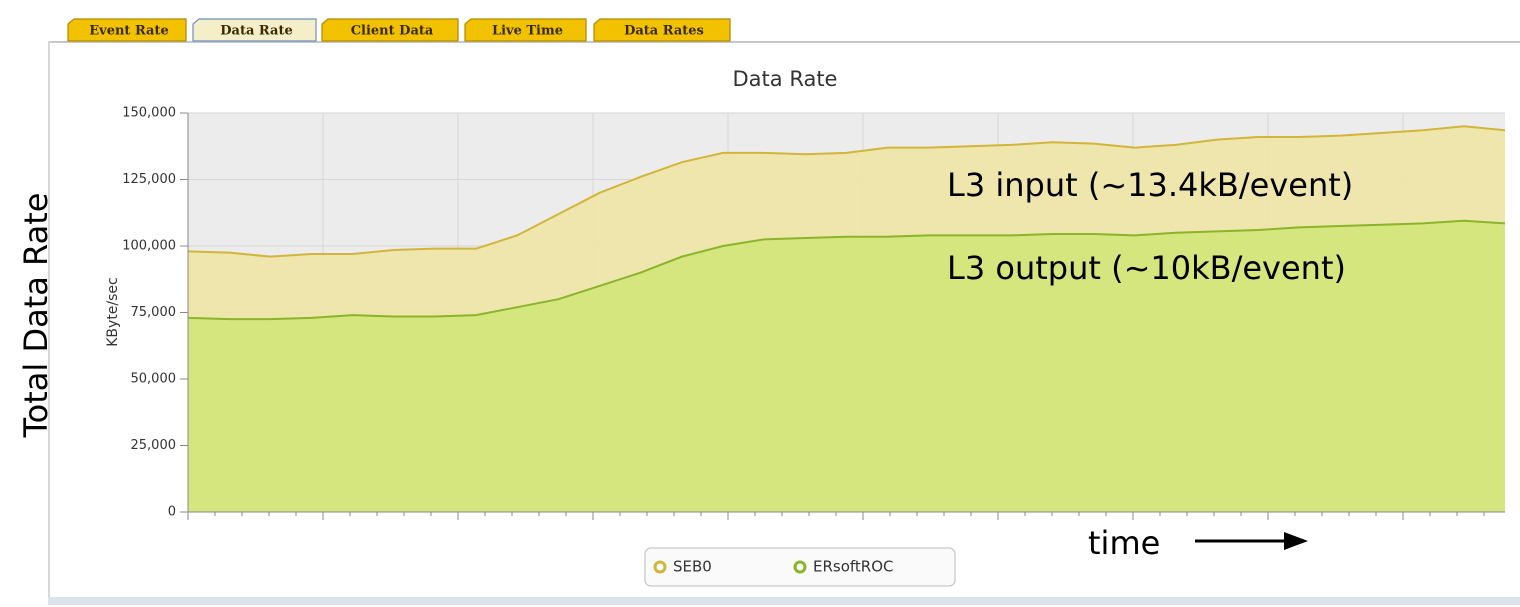  What do you see at coordinates (149, 113) in the screenshot?
I see `y-tick-label: 150,000` at bounding box center [149, 113].